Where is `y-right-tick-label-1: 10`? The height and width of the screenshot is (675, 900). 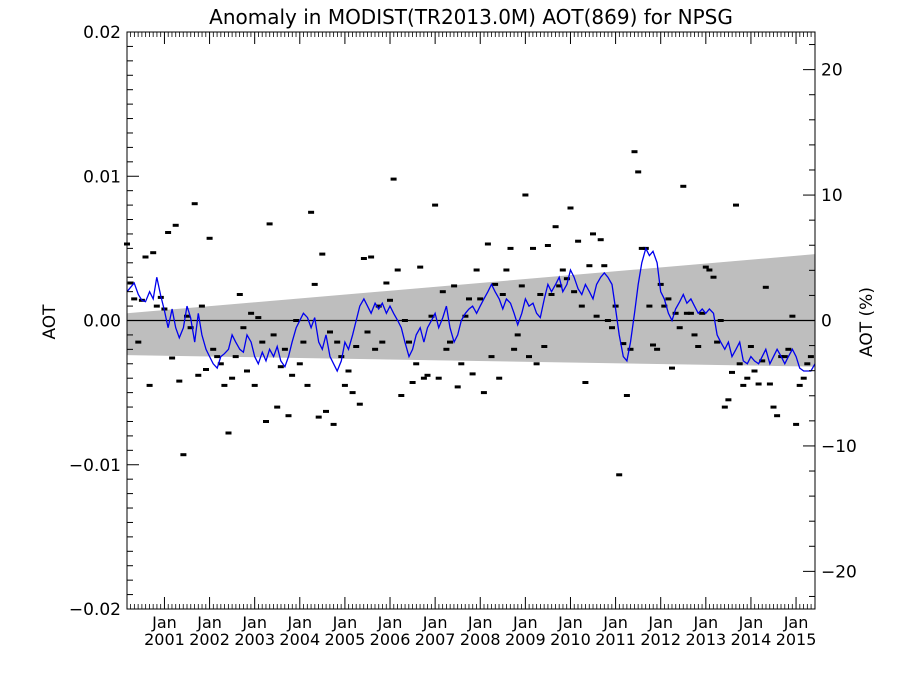
y-right-tick-label-1: 10 is located at coordinates (832, 196).